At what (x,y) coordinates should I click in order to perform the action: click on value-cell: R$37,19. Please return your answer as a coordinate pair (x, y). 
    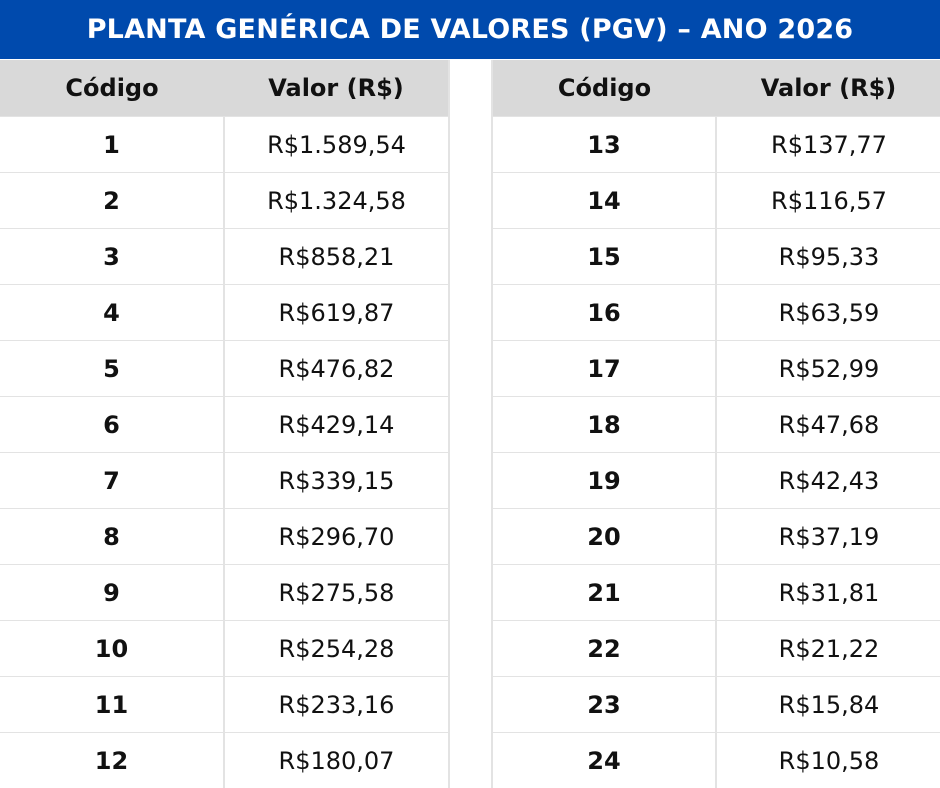
    Looking at the image, I should click on (828, 536).